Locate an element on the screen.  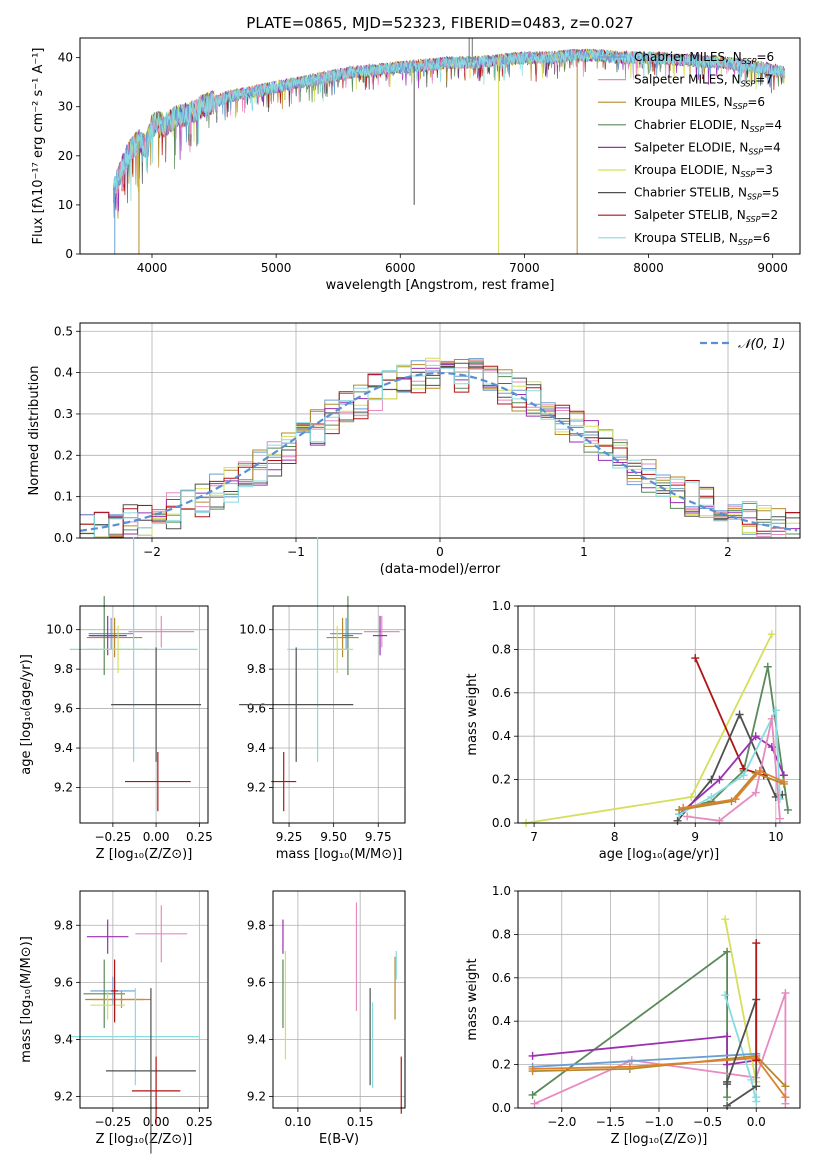
mass_vs_ebv-xtick-label: 0.10 is located at coordinates (298, 1122).